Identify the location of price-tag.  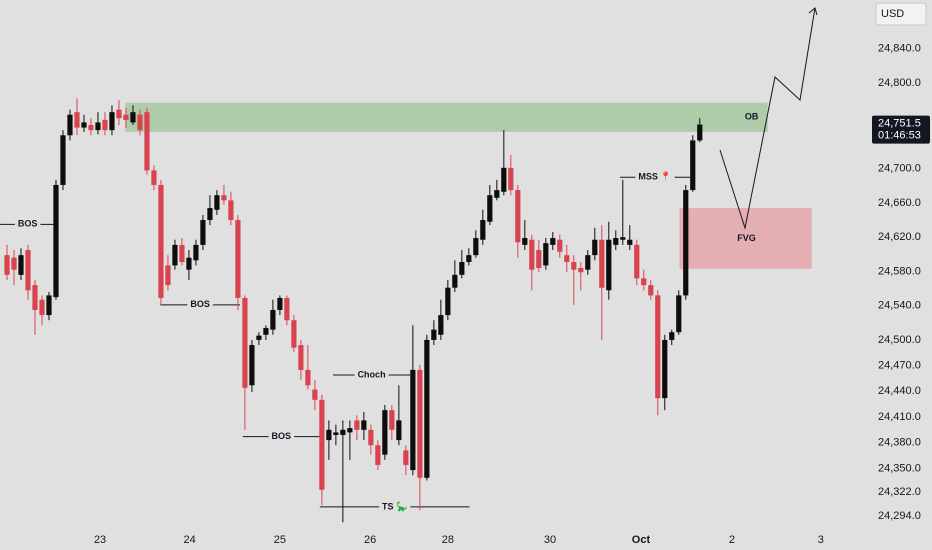
(901, 129).